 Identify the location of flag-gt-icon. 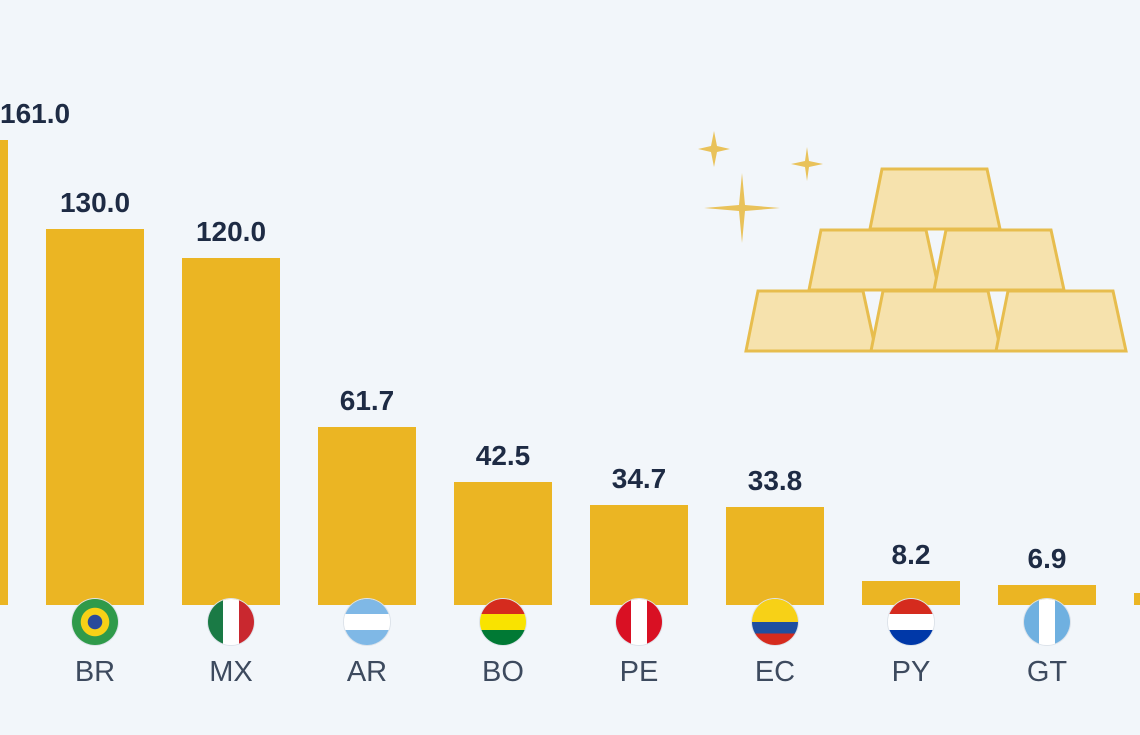
(1047, 622).